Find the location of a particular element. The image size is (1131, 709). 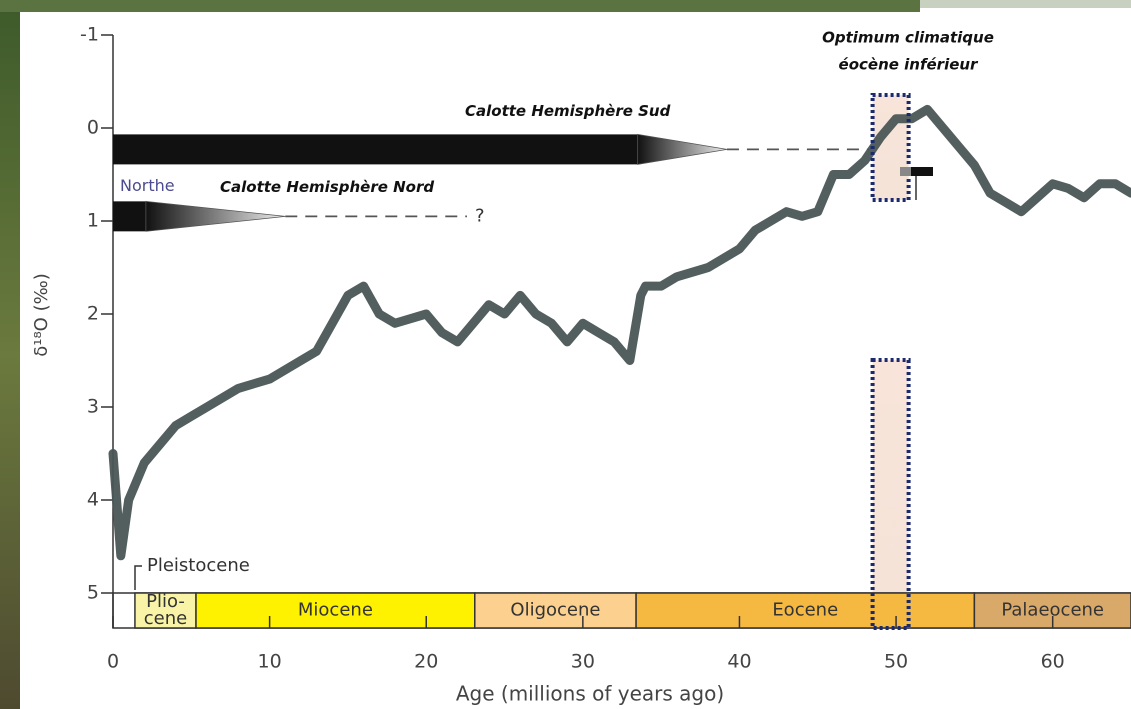

x-axis-label: Age (millions of years ago) is located at coordinates (590, 694).